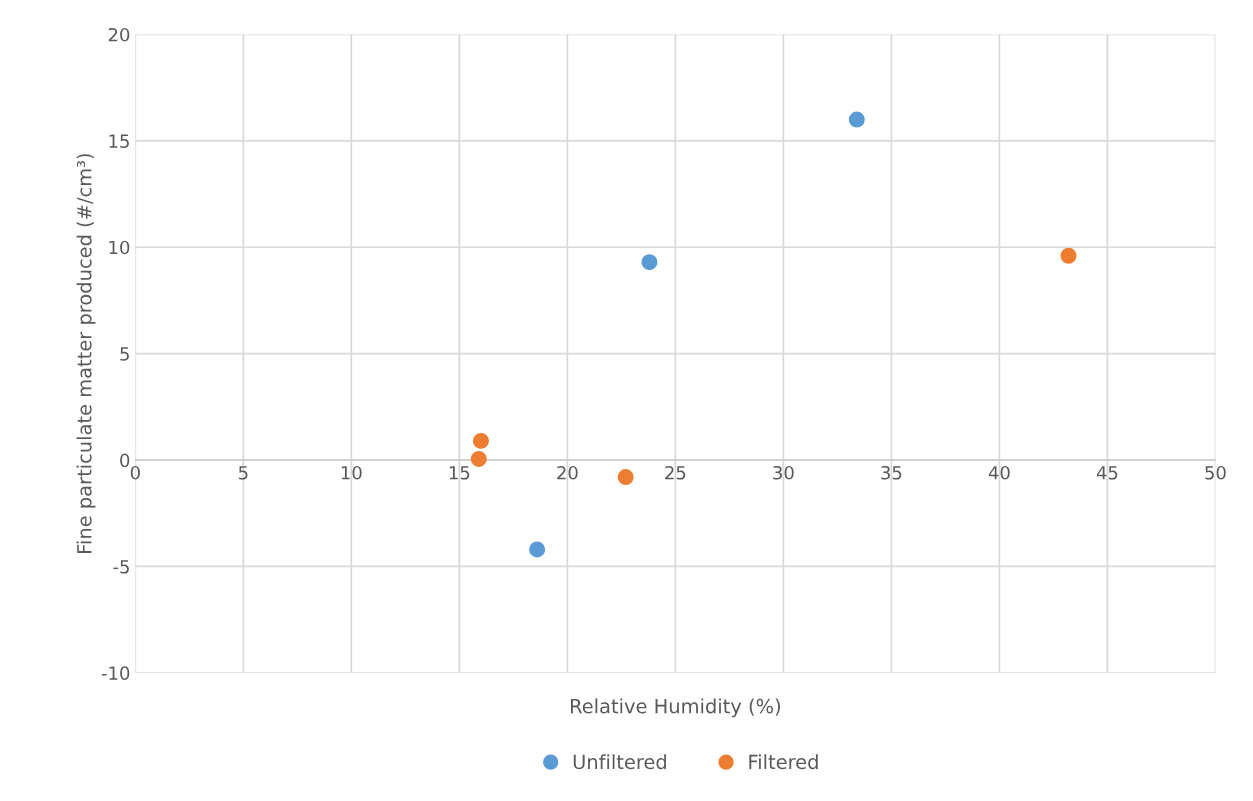 The width and height of the screenshot is (1253, 801). What do you see at coordinates (121, 567) in the screenshot?
I see `y-tick-label: -5` at bounding box center [121, 567].